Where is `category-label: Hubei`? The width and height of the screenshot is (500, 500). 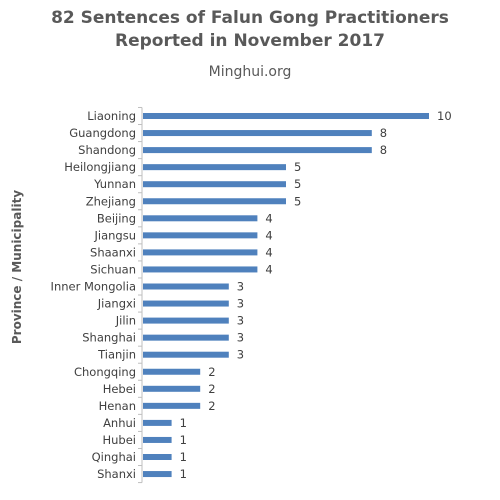
category-label: Hubei is located at coordinates (119, 440).